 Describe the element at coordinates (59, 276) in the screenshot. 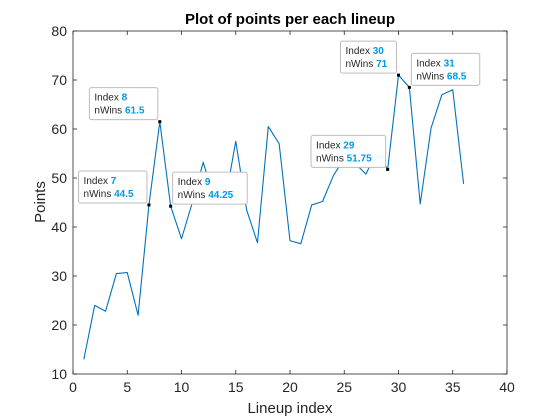

I see `y-tick-label: 30` at that location.